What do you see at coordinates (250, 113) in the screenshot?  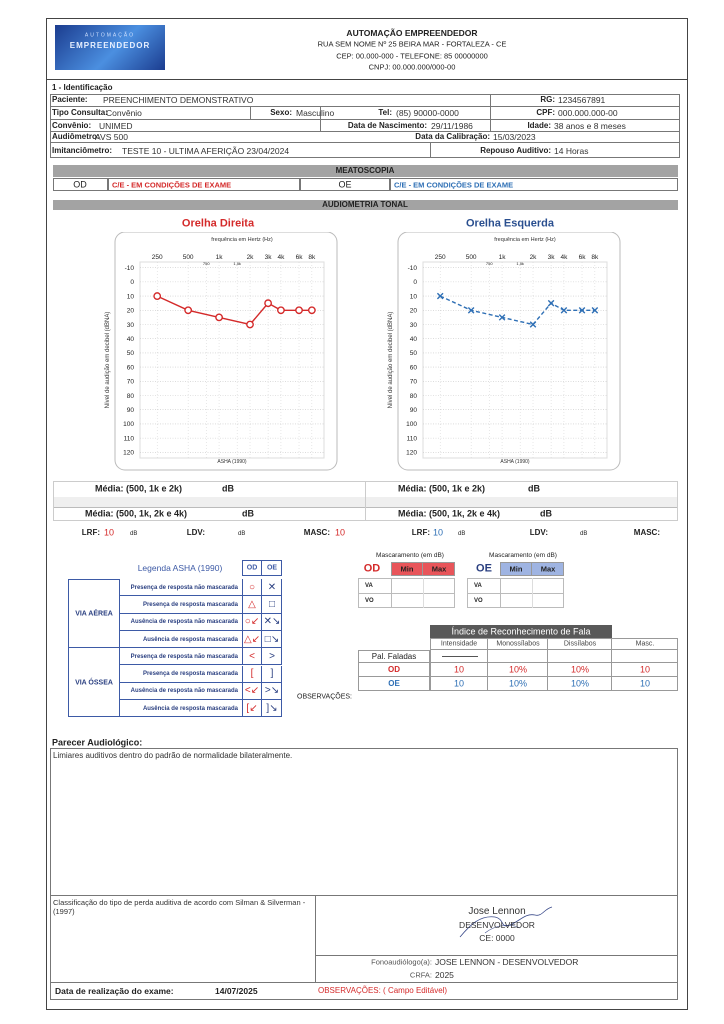 I see `table-divider` at bounding box center [250, 113].